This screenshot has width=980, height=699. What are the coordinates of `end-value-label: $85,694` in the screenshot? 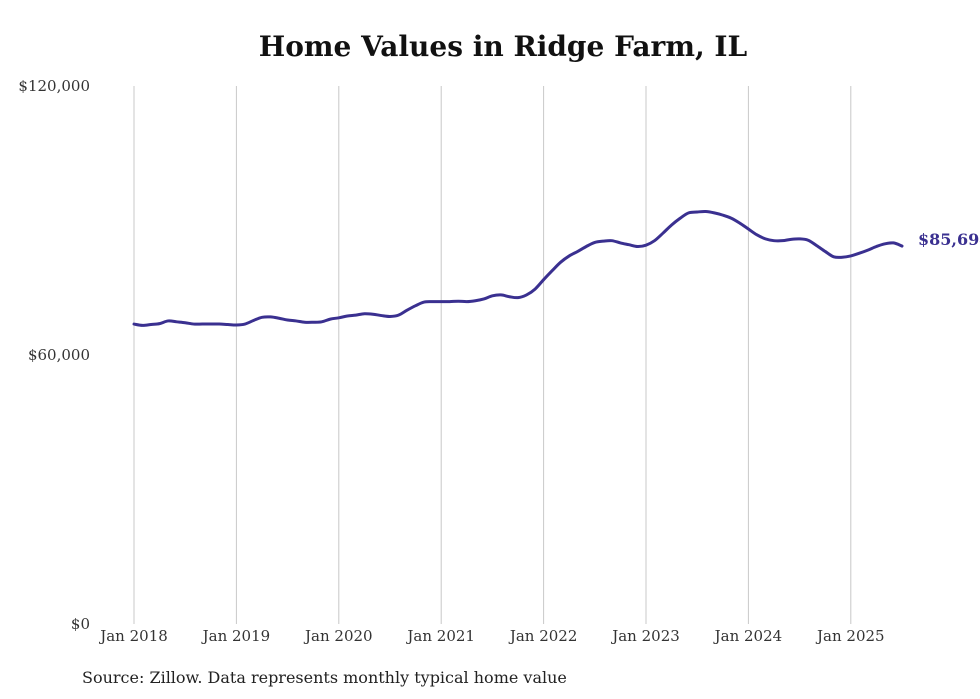 It's located at (949, 239).